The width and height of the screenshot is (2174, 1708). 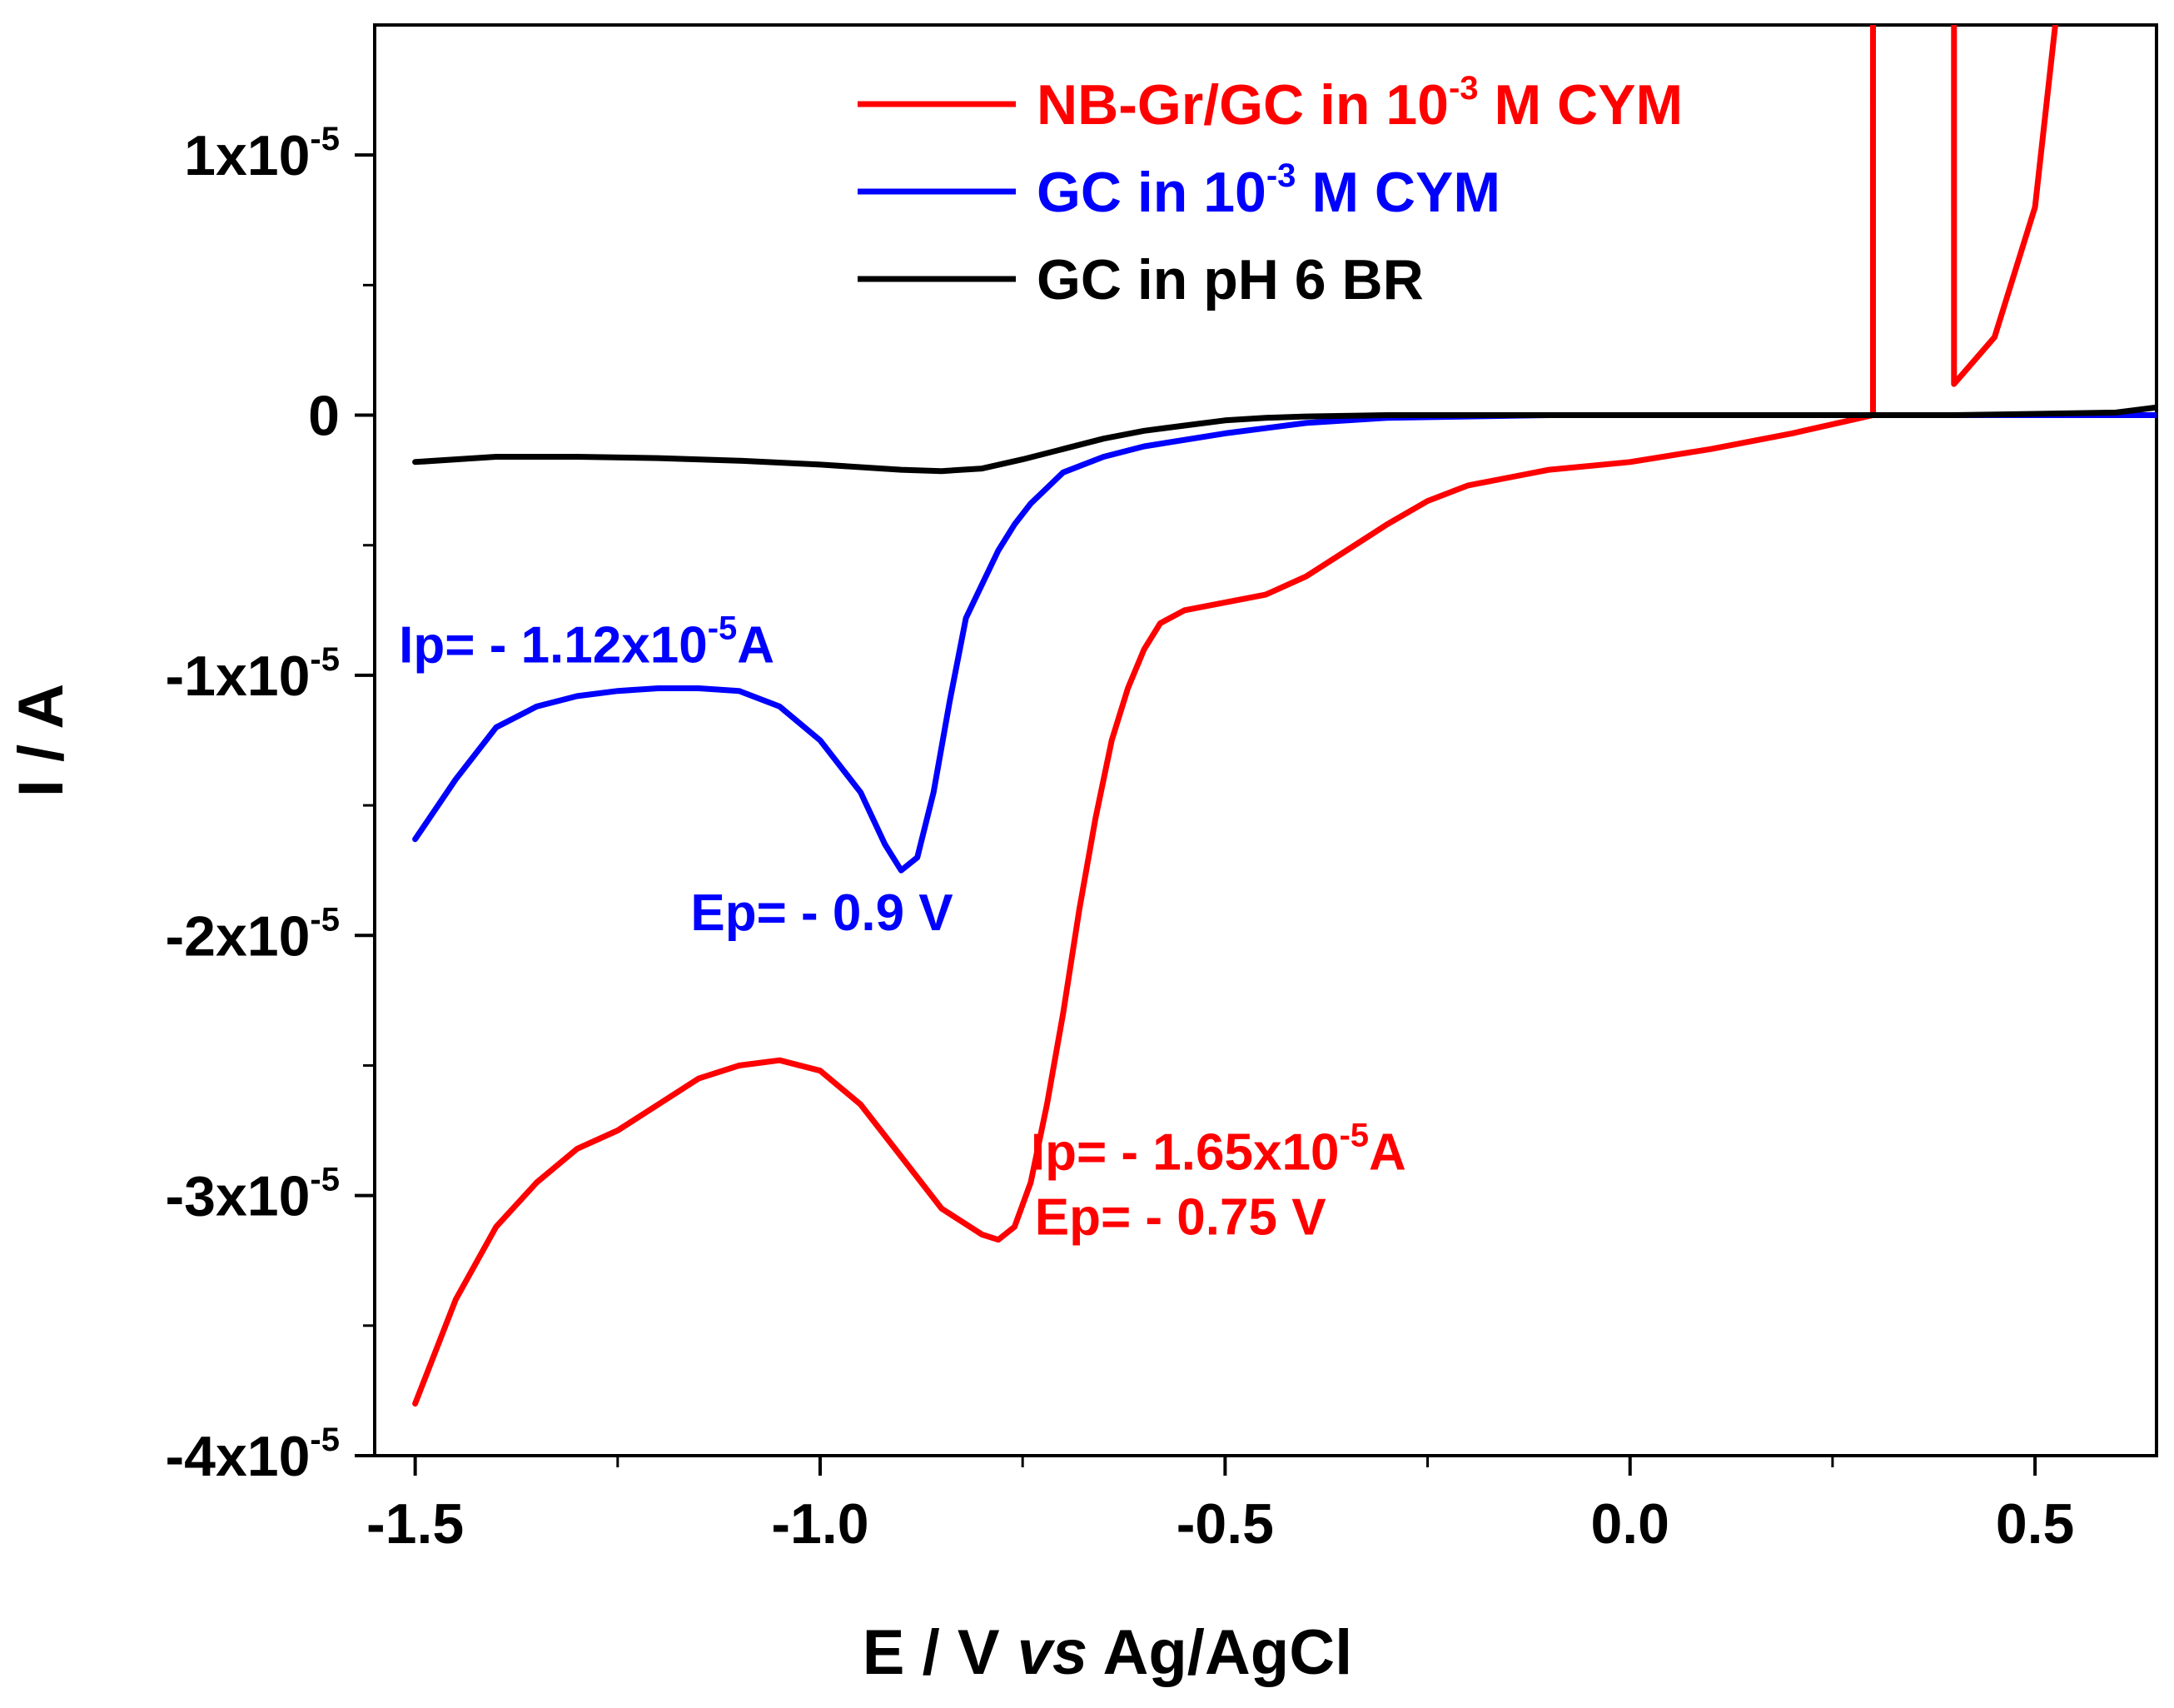 I want to click on annotation-blue-ip: Ip= - 1.12x10-5A, so click(x=586, y=642).